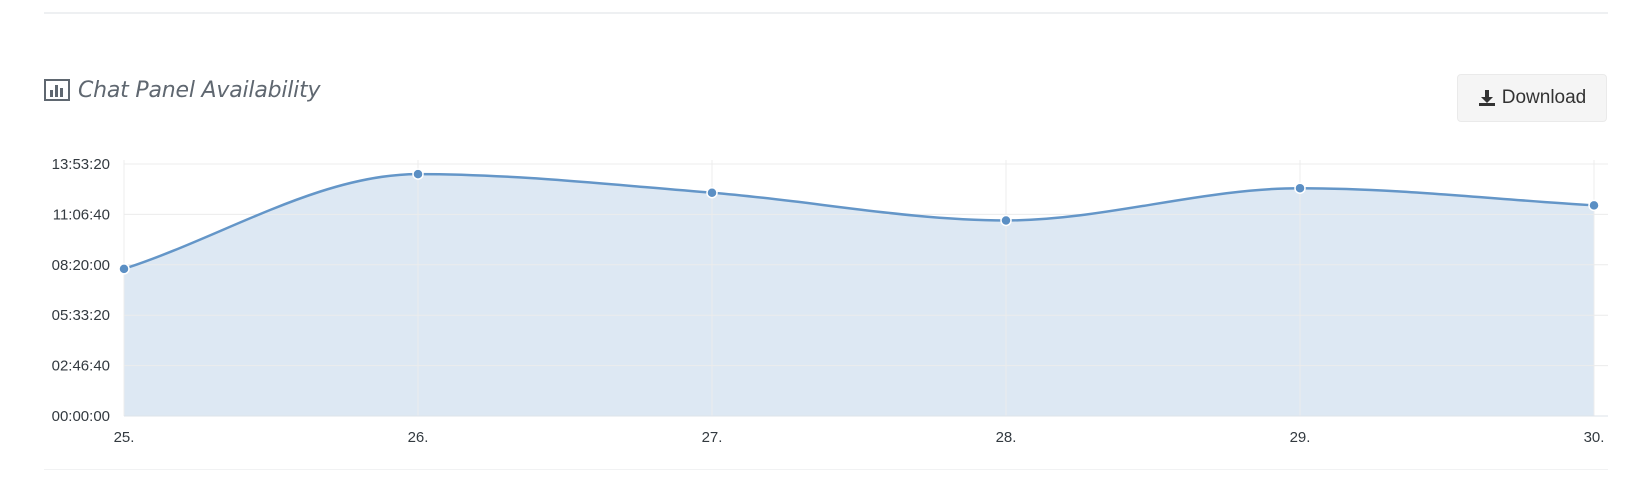  What do you see at coordinates (199, 90) in the screenshot?
I see `panel-title: Chat Panel Availability` at bounding box center [199, 90].